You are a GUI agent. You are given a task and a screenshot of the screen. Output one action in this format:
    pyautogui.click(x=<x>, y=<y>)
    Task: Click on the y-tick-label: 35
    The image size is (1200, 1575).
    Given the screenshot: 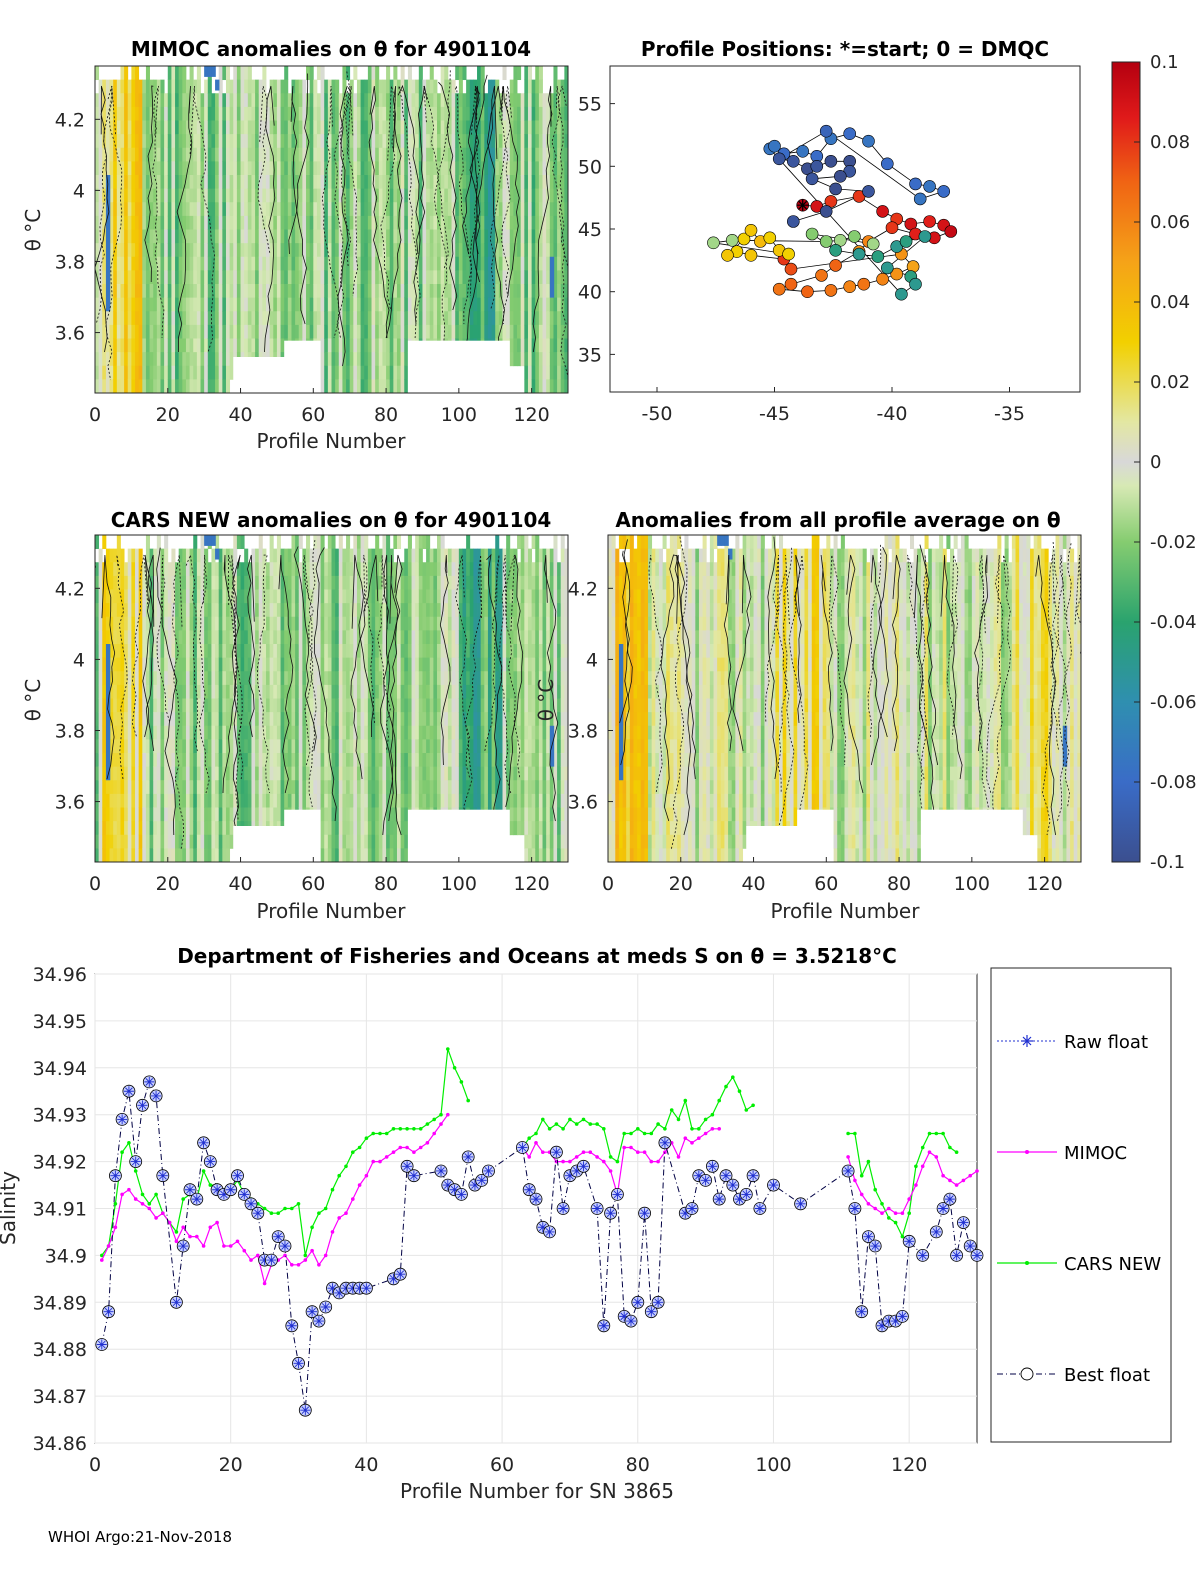 What is the action you would take?
    pyautogui.click(x=590, y=355)
    